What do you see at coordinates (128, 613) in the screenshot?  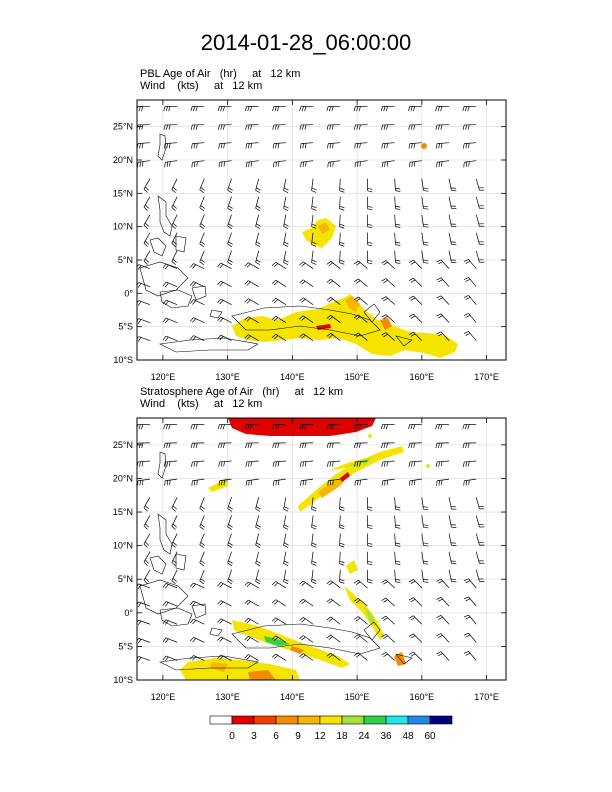 I see `panel2-lat-label: 0°` at bounding box center [128, 613].